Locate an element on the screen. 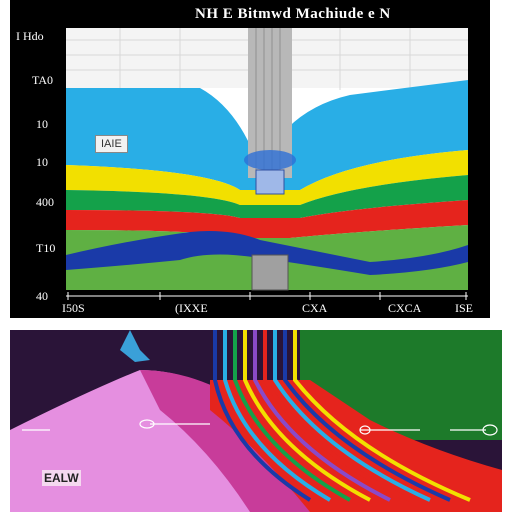 The height and width of the screenshot is (512, 512). y-axis-label-4: 10 is located at coordinates (42, 162).